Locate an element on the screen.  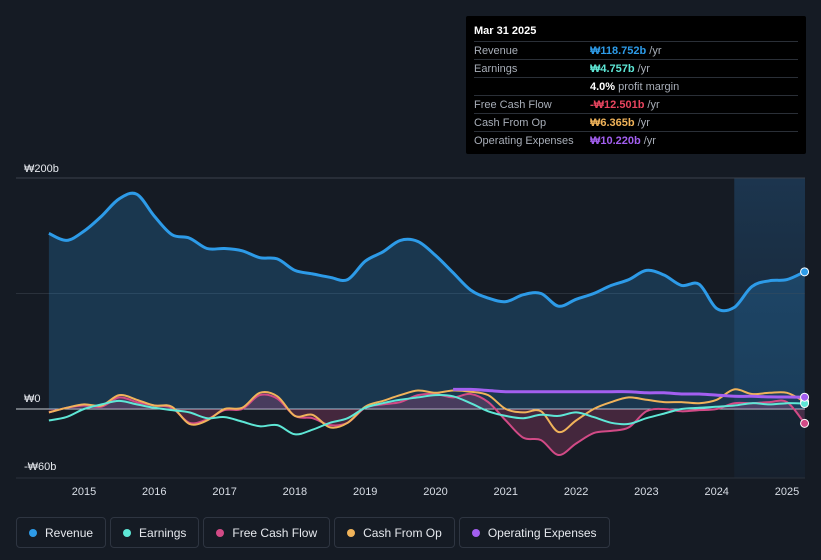
legend-item-earnings: Earnings is located at coordinates (155, 532).